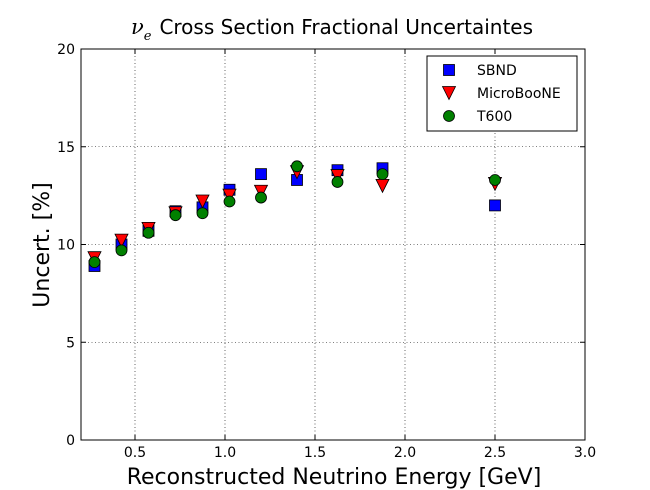 The image size is (650, 490). I want to click on x-tick-label: 1.0, so click(225, 453).